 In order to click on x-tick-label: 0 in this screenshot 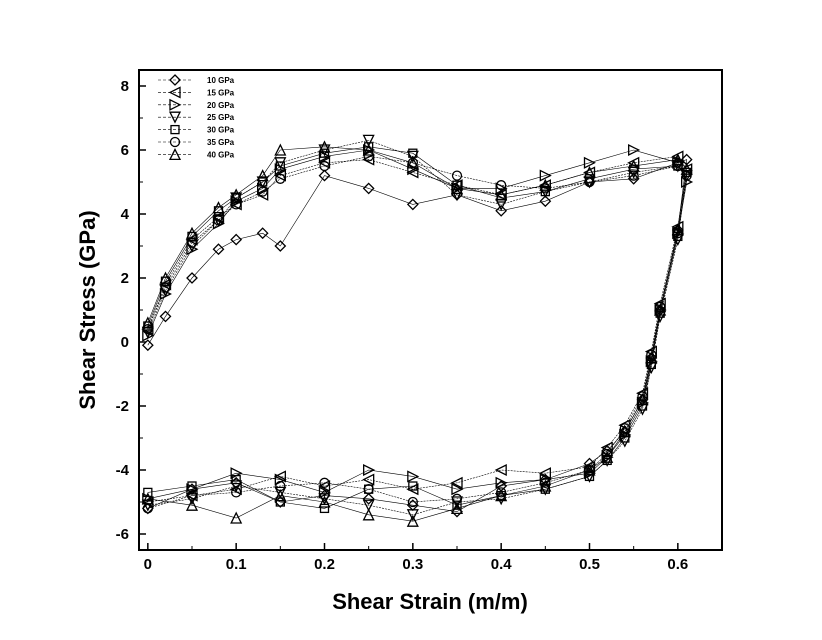, I will do `click(148, 564)`.